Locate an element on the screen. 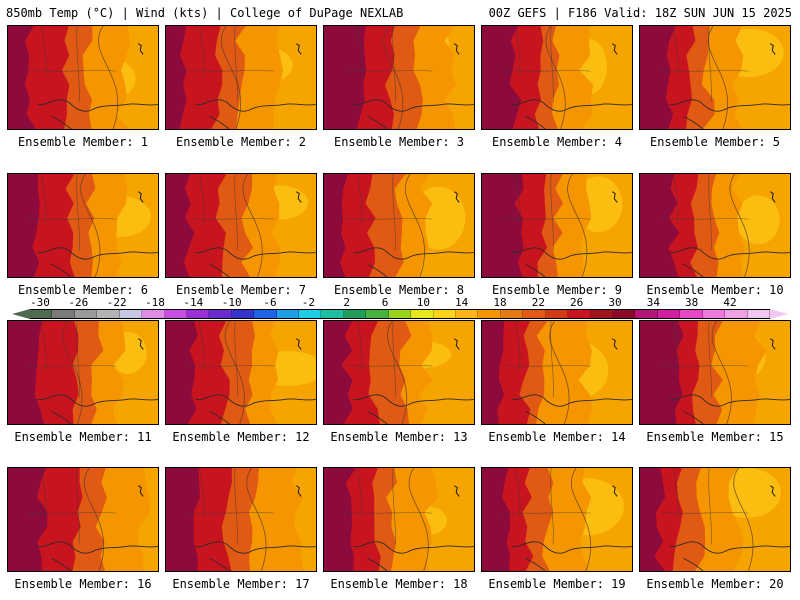 Image resolution: width=800 pixels, height=600 pixels. ensemble-member-label: Ensemble Member: 15 is located at coordinates (715, 437).